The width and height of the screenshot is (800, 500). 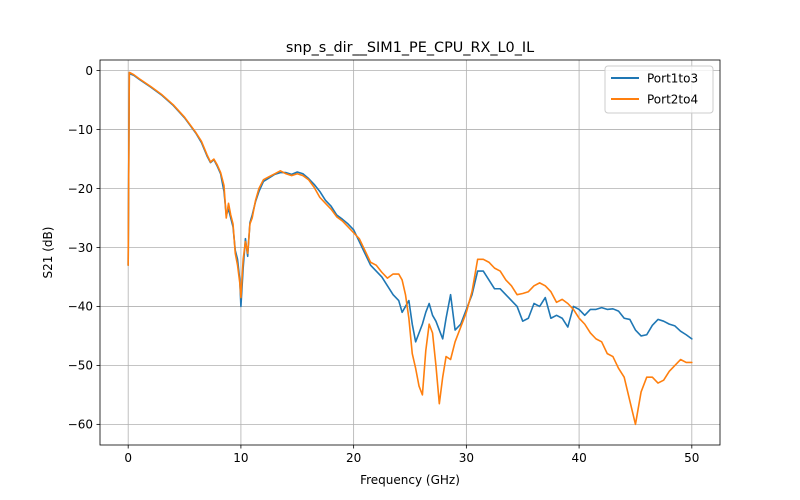 I want to click on x-tick-label: 0, so click(x=128, y=458).